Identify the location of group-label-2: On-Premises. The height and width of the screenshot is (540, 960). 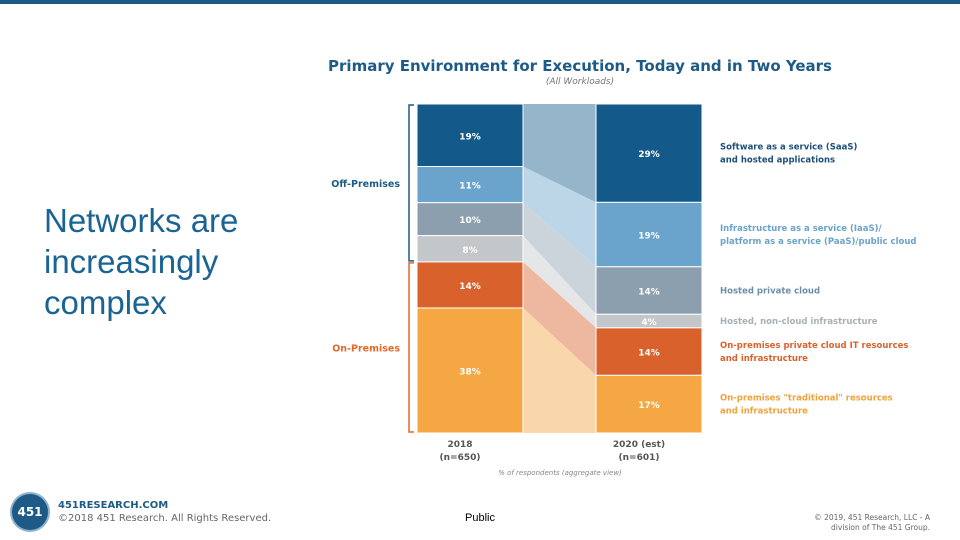
(366, 348).